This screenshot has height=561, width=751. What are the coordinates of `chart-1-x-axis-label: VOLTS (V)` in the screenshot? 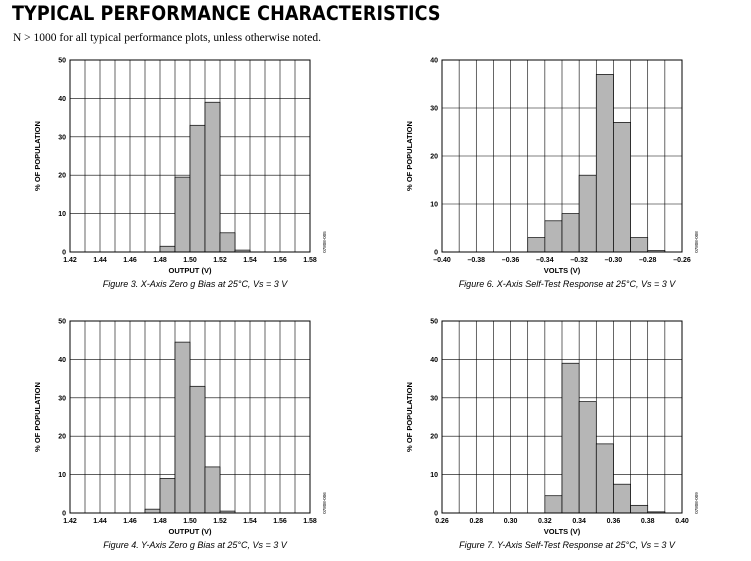 It's located at (562, 270).